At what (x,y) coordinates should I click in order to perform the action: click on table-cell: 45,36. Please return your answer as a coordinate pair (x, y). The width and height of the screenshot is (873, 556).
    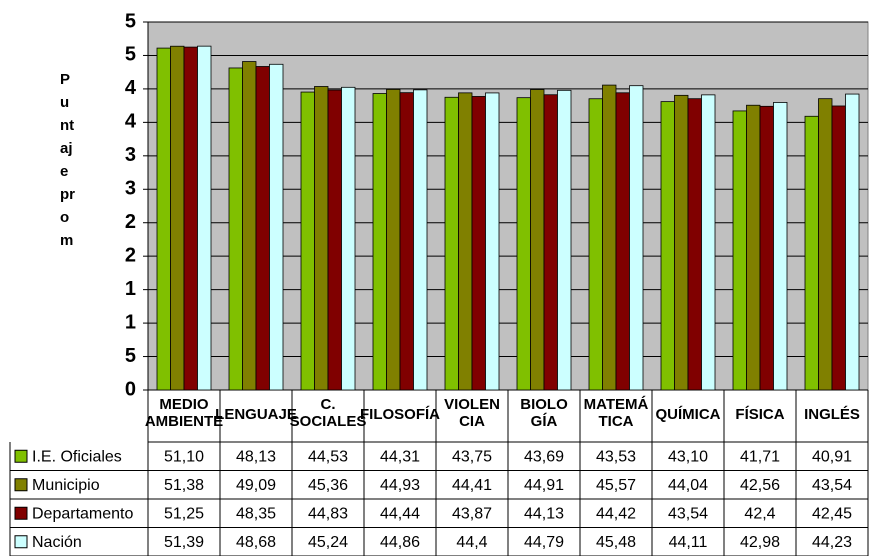
    Looking at the image, I should click on (328, 485).